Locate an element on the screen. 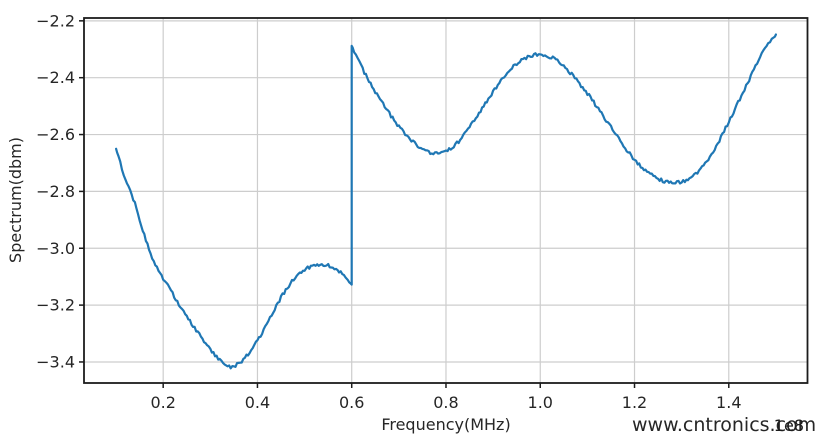  axis-offset-label: 1e8 is located at coordinates (789, 425).